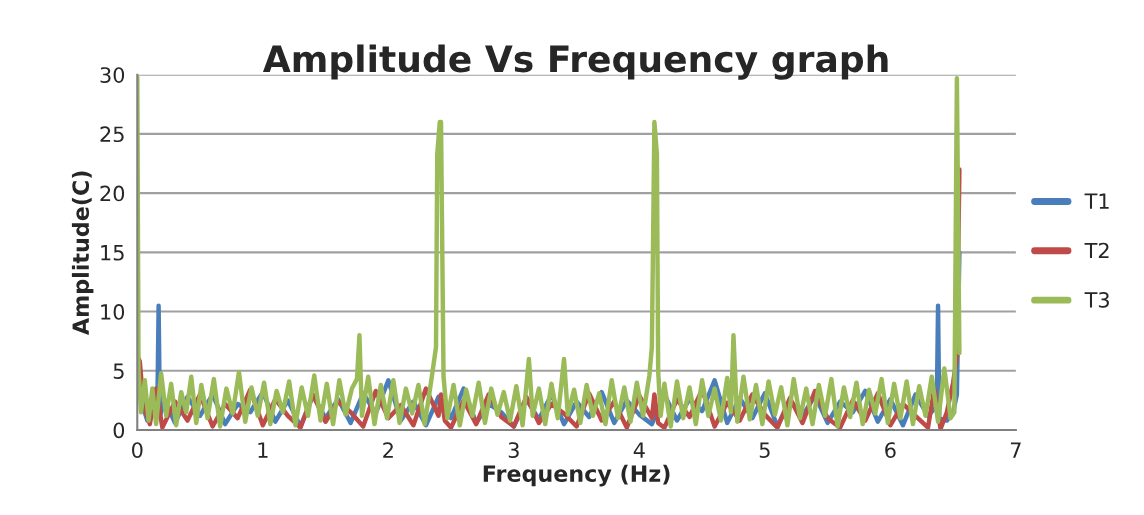 The image size is (1144, 515). I want to click on x-axis-title: Frequency (Hz), so click(576, 475).